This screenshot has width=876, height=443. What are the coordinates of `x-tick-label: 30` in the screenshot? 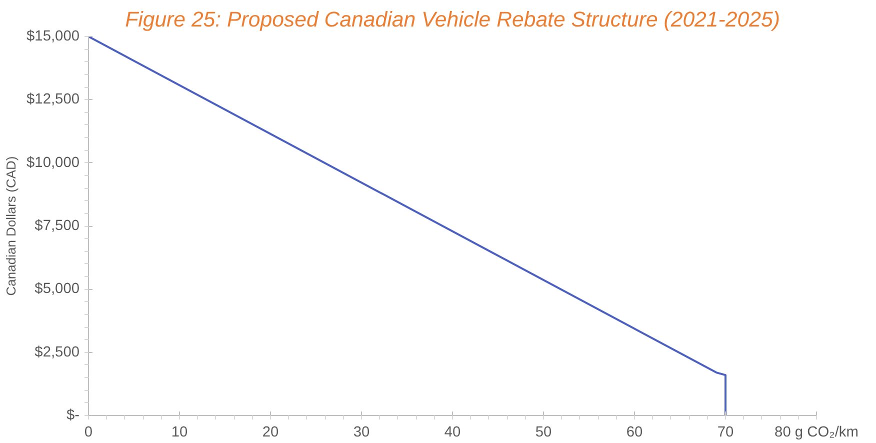 It's located at (361, 432).